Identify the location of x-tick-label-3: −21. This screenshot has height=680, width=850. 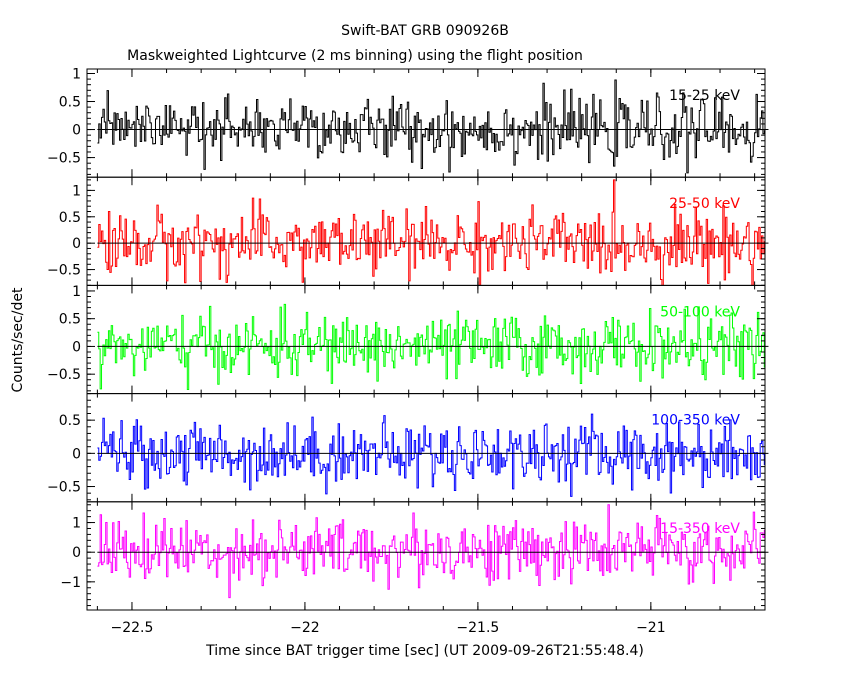
(651, 628).